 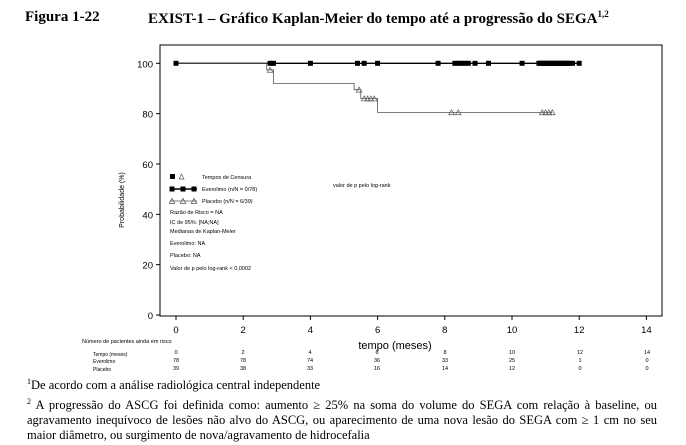 I want to click on risk-table-time: 2, so click(x=242, y=353).